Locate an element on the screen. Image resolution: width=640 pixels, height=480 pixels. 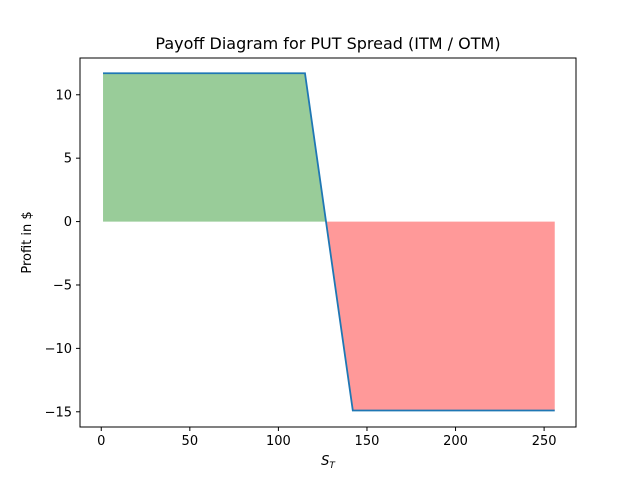
x-tick-label: 200 is located at coordinates (455, 441).